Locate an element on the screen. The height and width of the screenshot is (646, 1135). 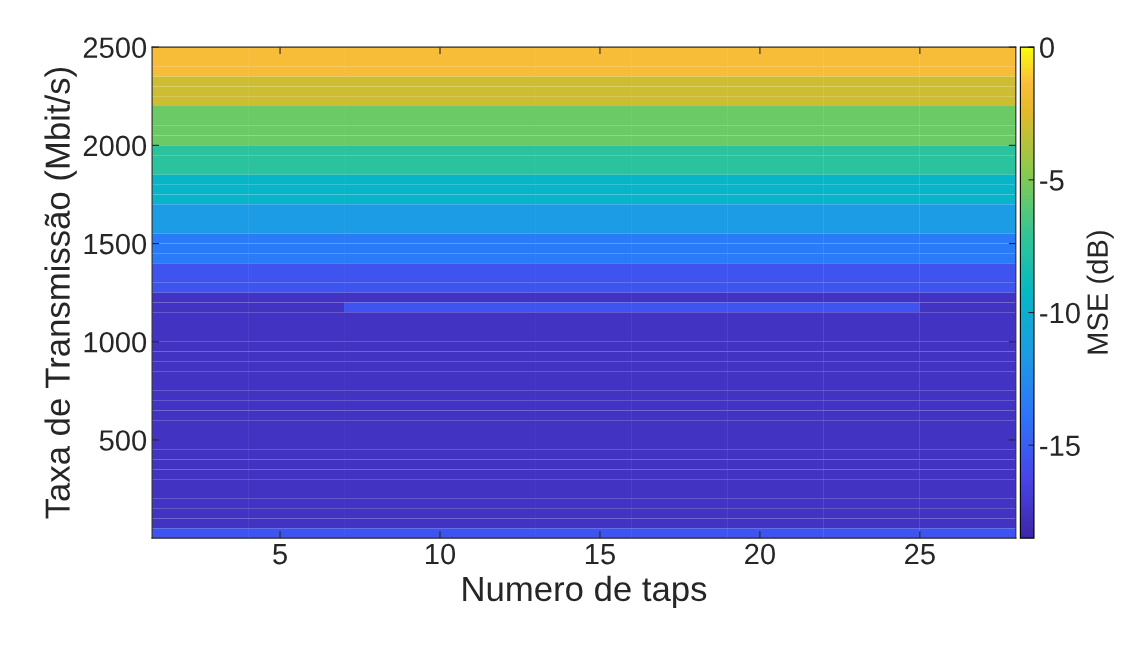
x-axis-title: Numero de taps is located at coordinates (585, 592).